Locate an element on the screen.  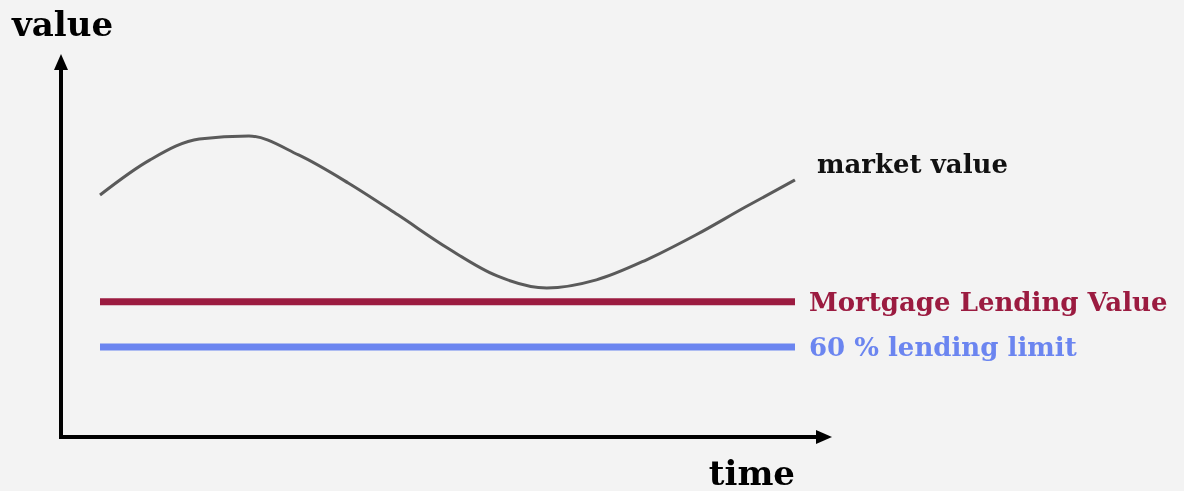
series-label: 60 % lending limit is located at coordinates (943, 347).